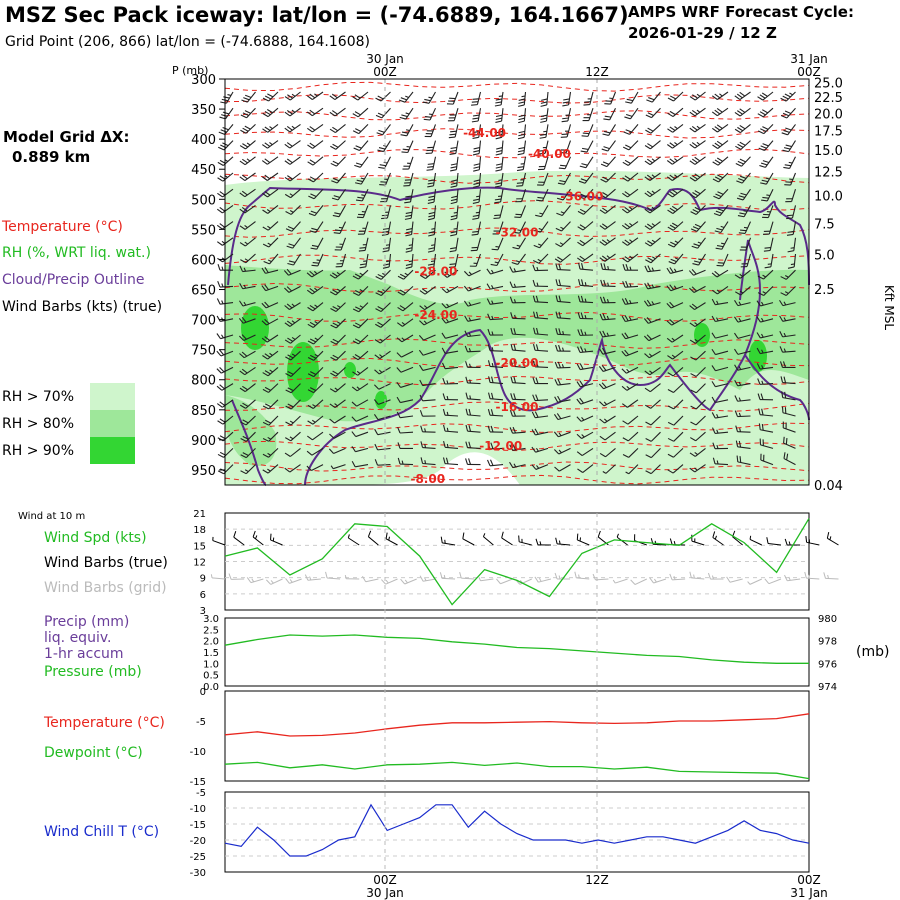 The height and width of the screenshot is (900, 900). Describe the element at coordinates (517, 86) in the screenshot. I see `temperature-contour` at that location.